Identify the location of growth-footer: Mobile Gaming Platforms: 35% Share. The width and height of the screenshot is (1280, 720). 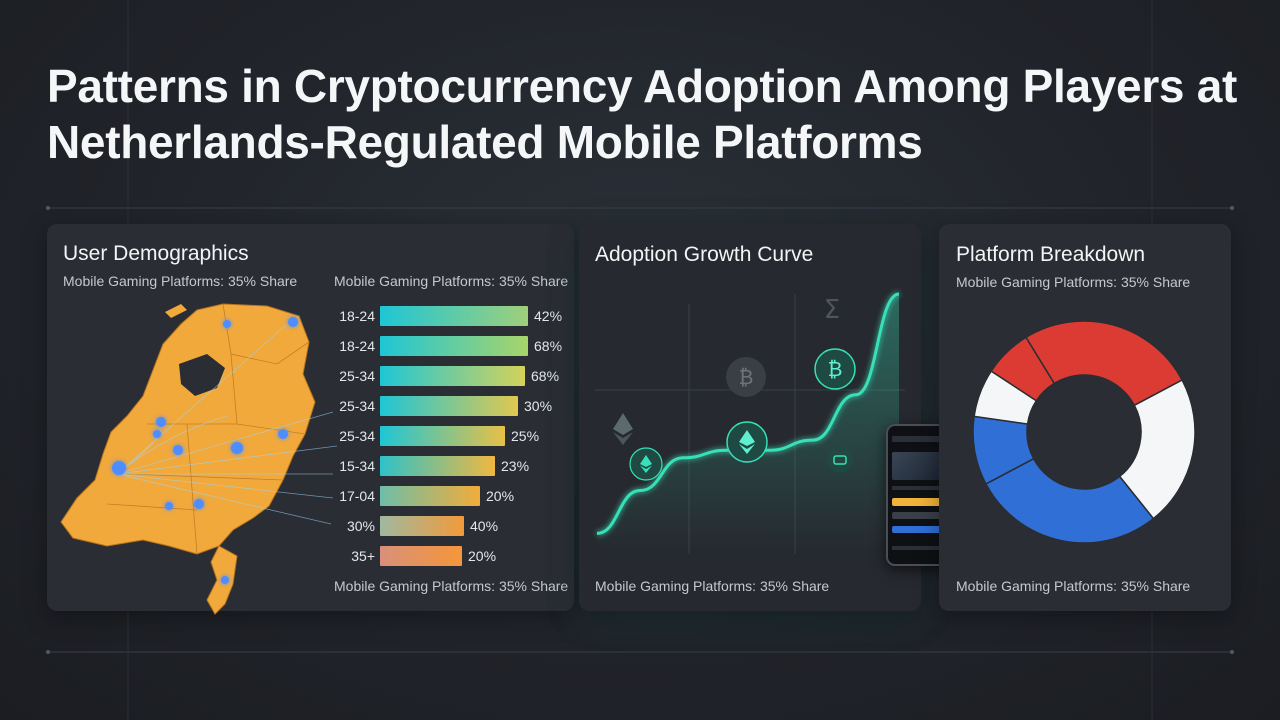
(712, 586).